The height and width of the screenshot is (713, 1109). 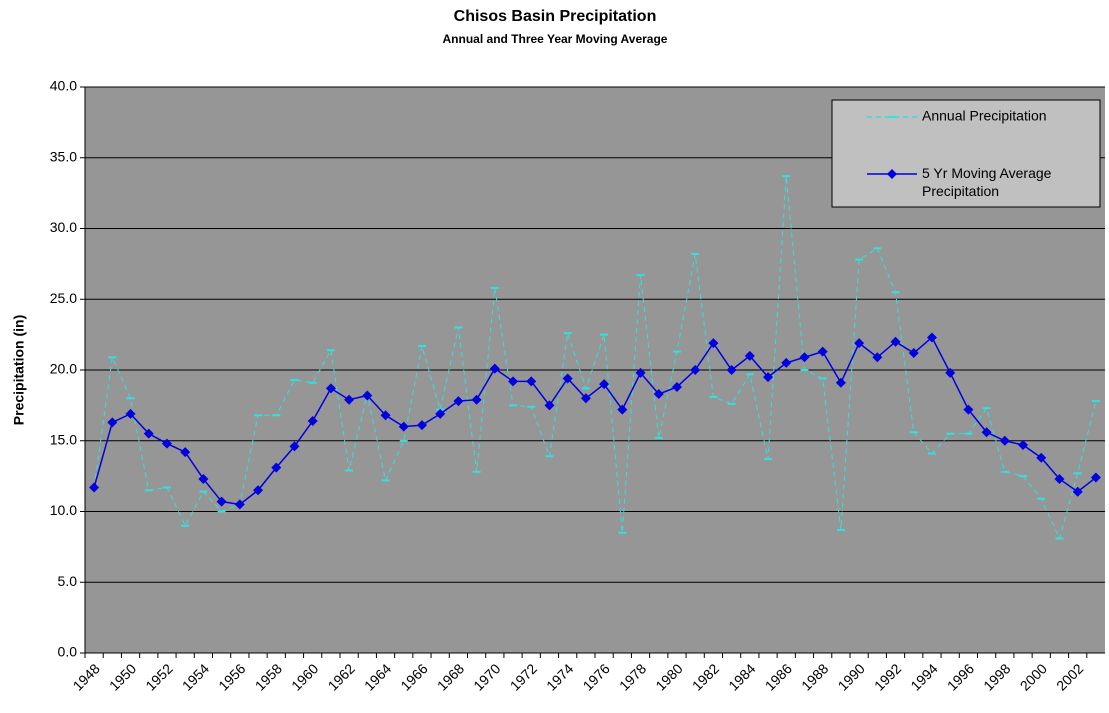 What do you see at coordinates (632, 676) in the screenshot?
I see `x-tick-label: 1978` at bounding box center [632, 676].